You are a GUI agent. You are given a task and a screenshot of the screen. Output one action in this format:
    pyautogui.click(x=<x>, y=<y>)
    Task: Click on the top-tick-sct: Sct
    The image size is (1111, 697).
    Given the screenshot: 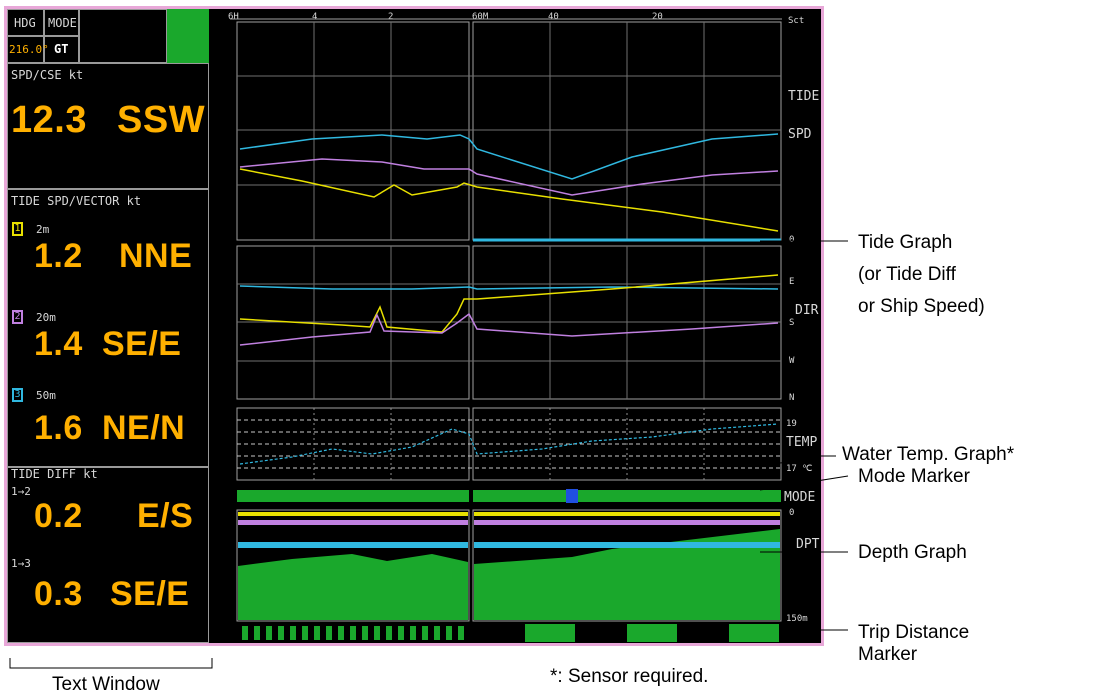 What is the action you would take?
    pyautogui.click(x=796, y=21)
    